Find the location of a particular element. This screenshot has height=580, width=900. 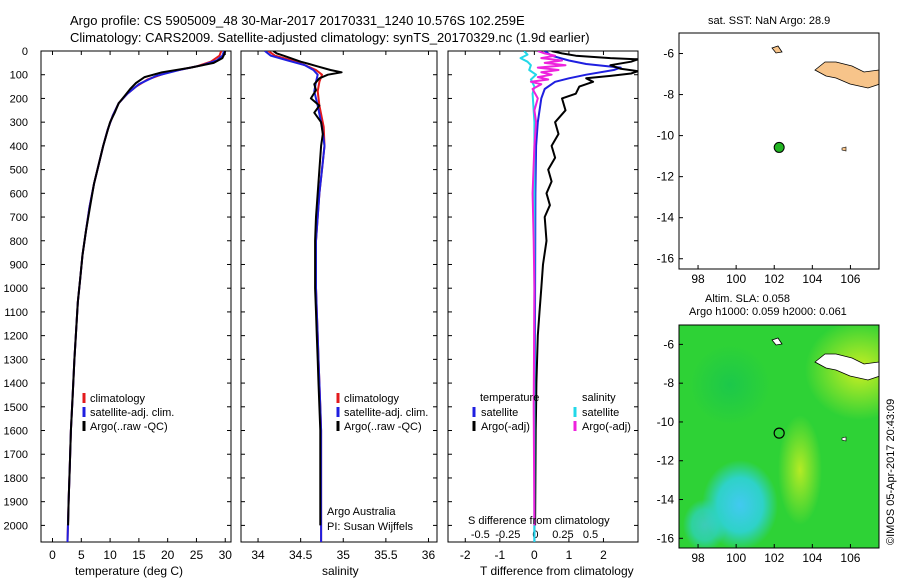

t-difference-axis-label: T difference from climatology is located at coordinates (557, 571).